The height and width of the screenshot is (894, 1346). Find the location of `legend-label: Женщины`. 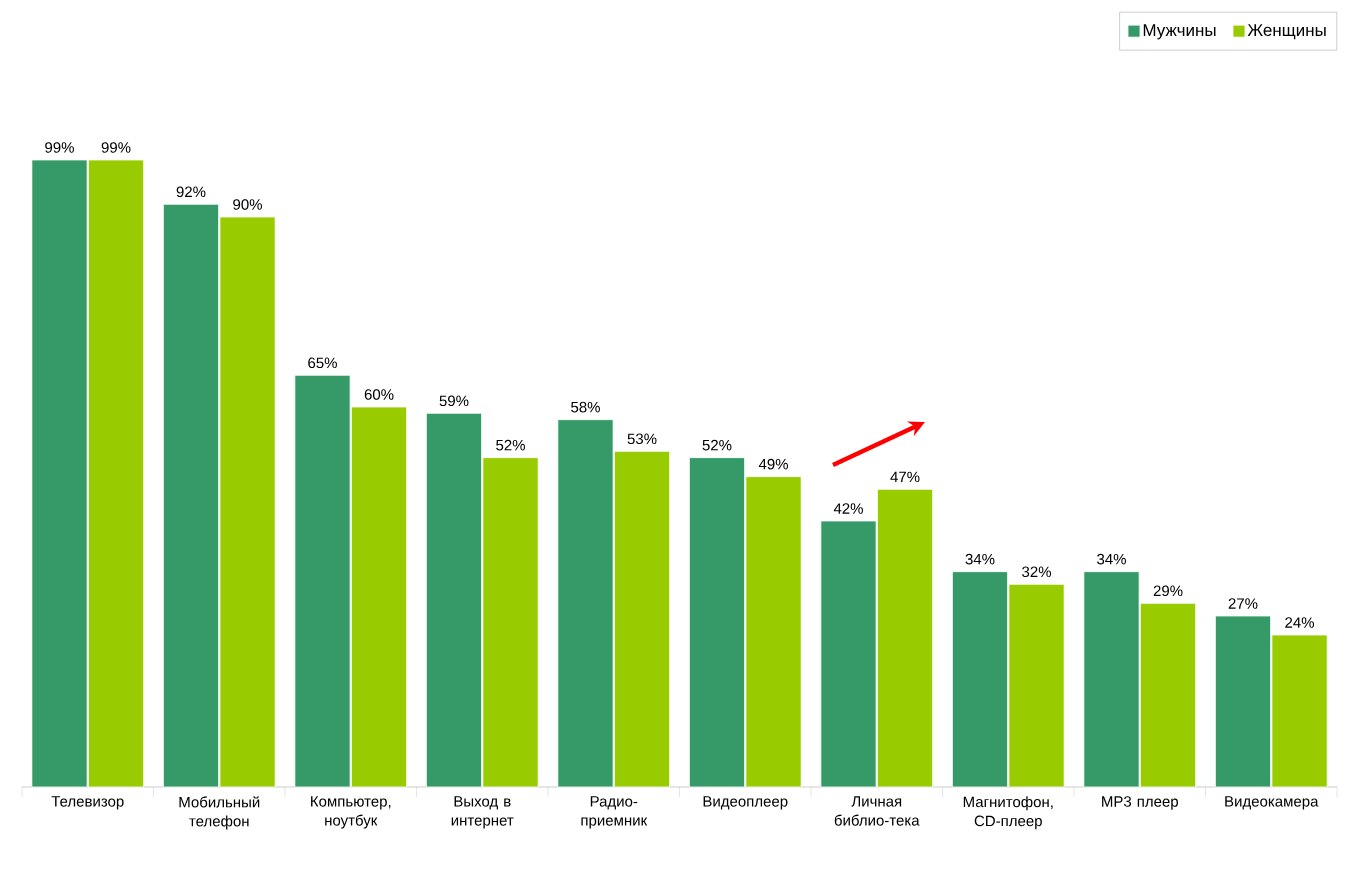

legend-label: Женщины is located at coordinates (1286, 32).